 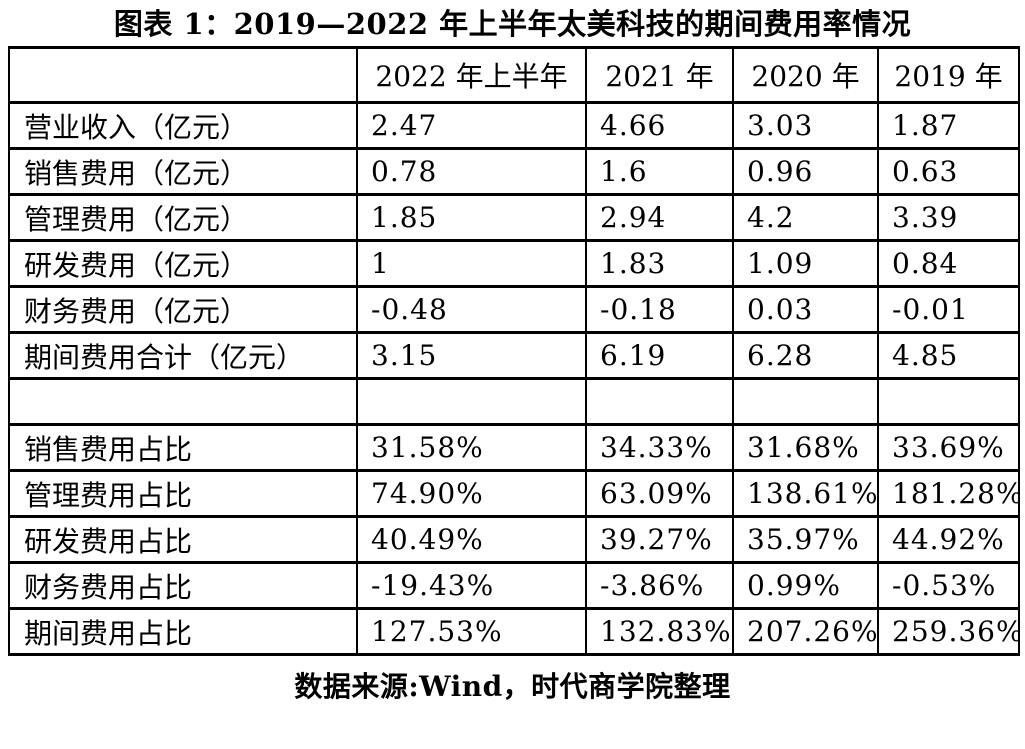 What do you see at coordinates (183, 309) in the screenshot?
I see `row-label: 财务费用（亿元）` at bounding box center [183, 309].